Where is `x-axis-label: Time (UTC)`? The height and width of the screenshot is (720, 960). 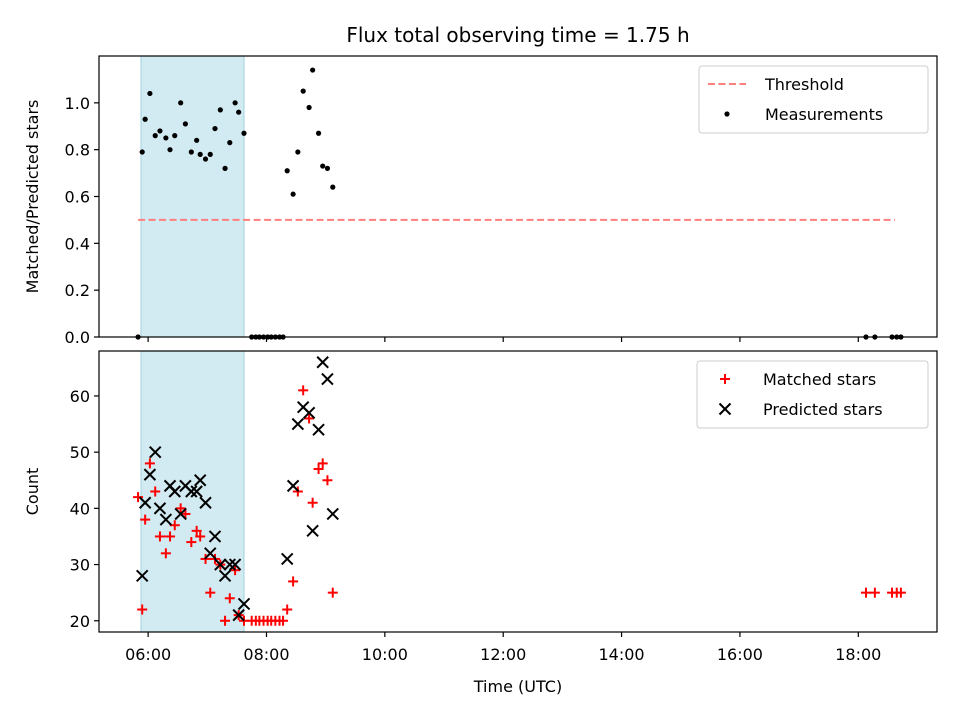 x-axis-label: Time (UTC) is located at coordinates (517, 686).